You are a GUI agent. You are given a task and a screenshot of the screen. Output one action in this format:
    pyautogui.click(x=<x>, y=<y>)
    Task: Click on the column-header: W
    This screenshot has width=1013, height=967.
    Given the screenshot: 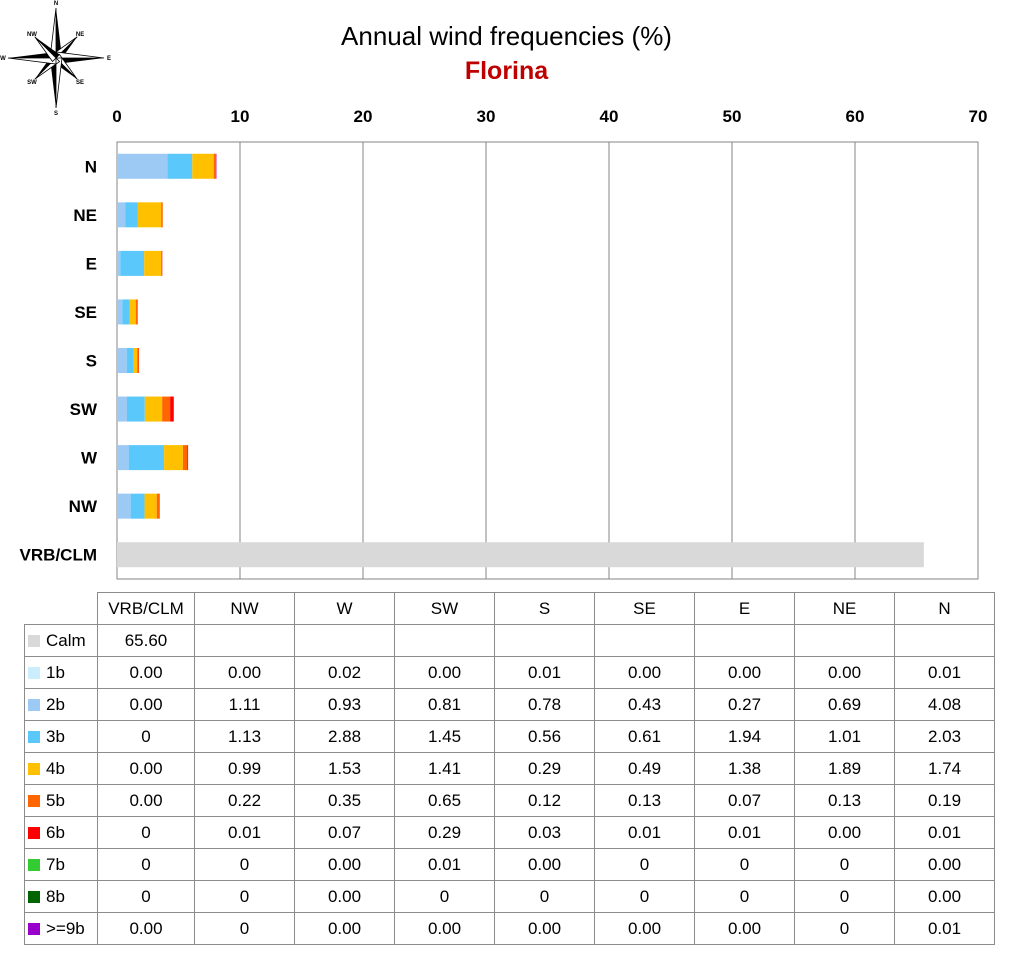 What is the action you would take?
    pyautogui.click(x=344, y=608)
    